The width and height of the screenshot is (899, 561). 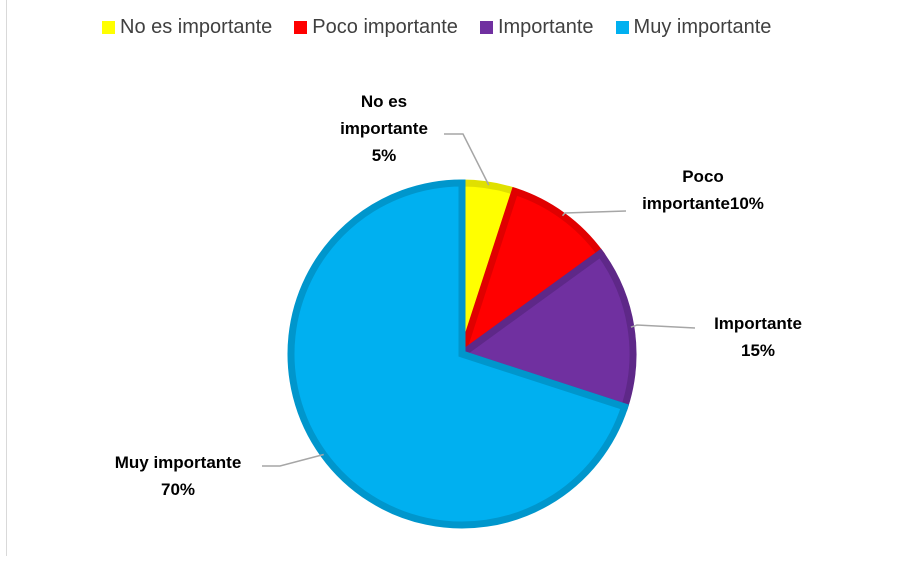 I want to click on data-label-line: 15%, so click(x=758, y=350).